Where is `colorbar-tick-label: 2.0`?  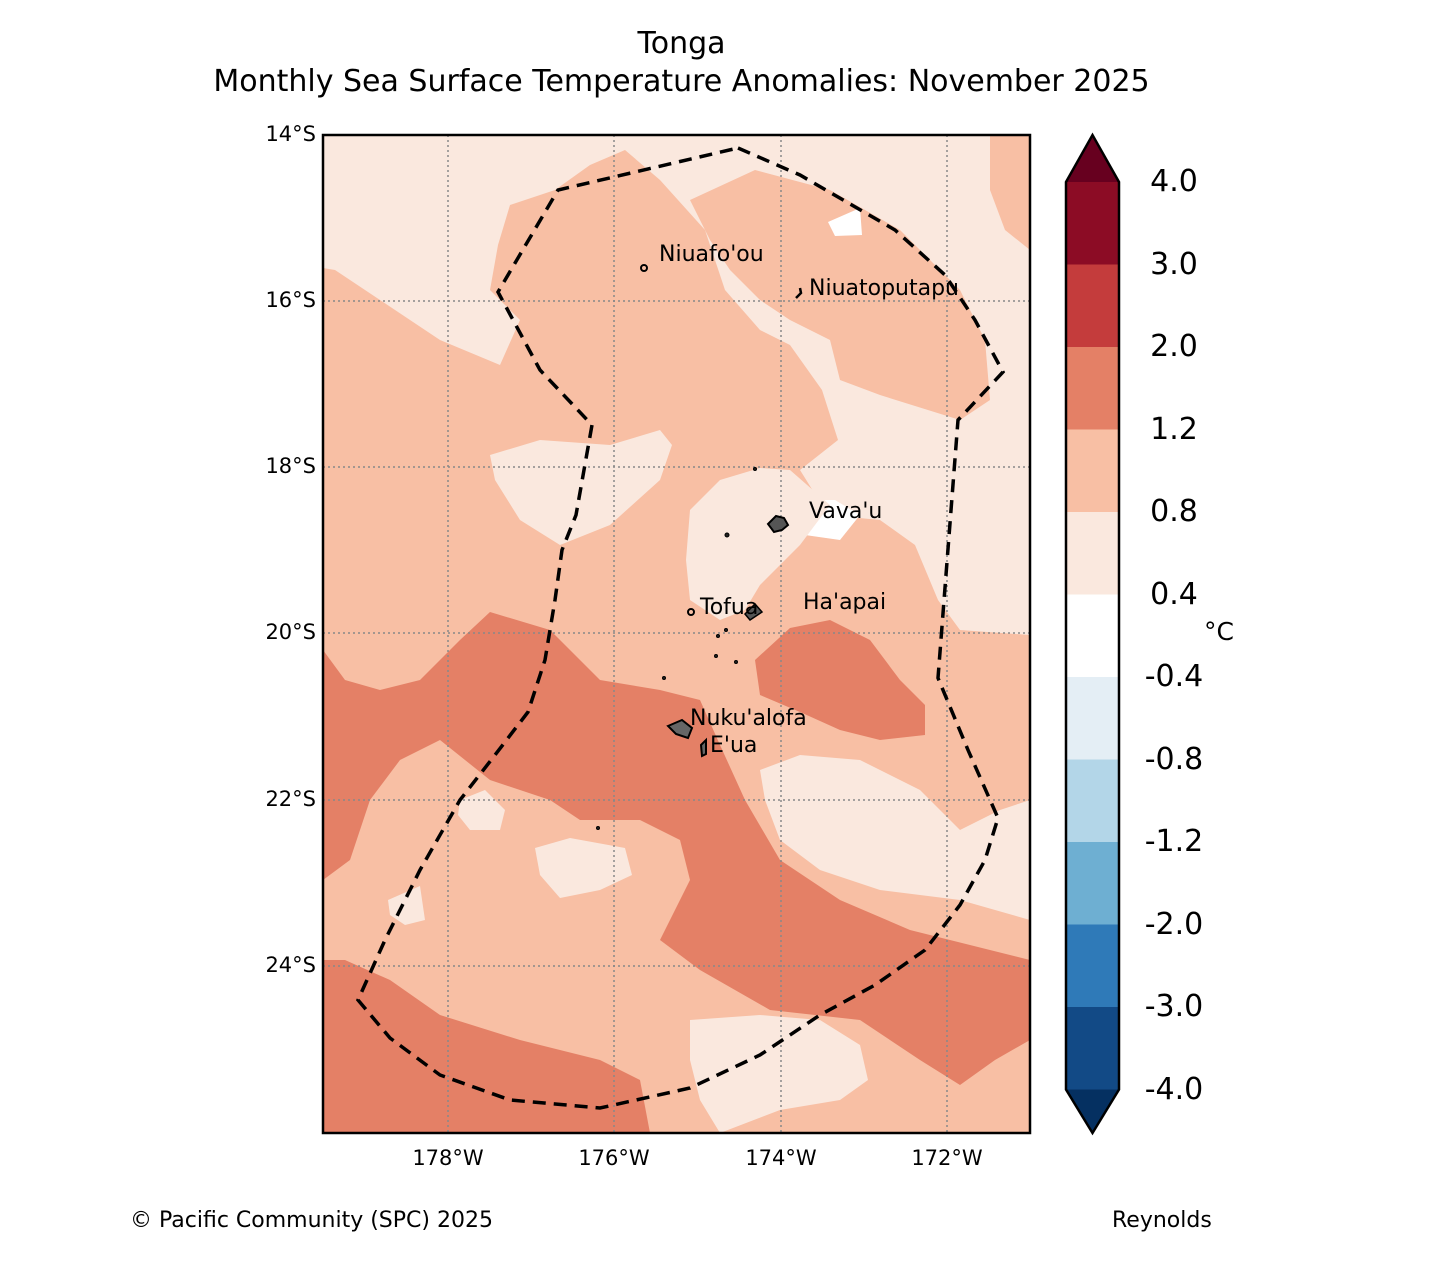 colorbar-tick-label: 2.0 is located at coordinates (1174, 346).